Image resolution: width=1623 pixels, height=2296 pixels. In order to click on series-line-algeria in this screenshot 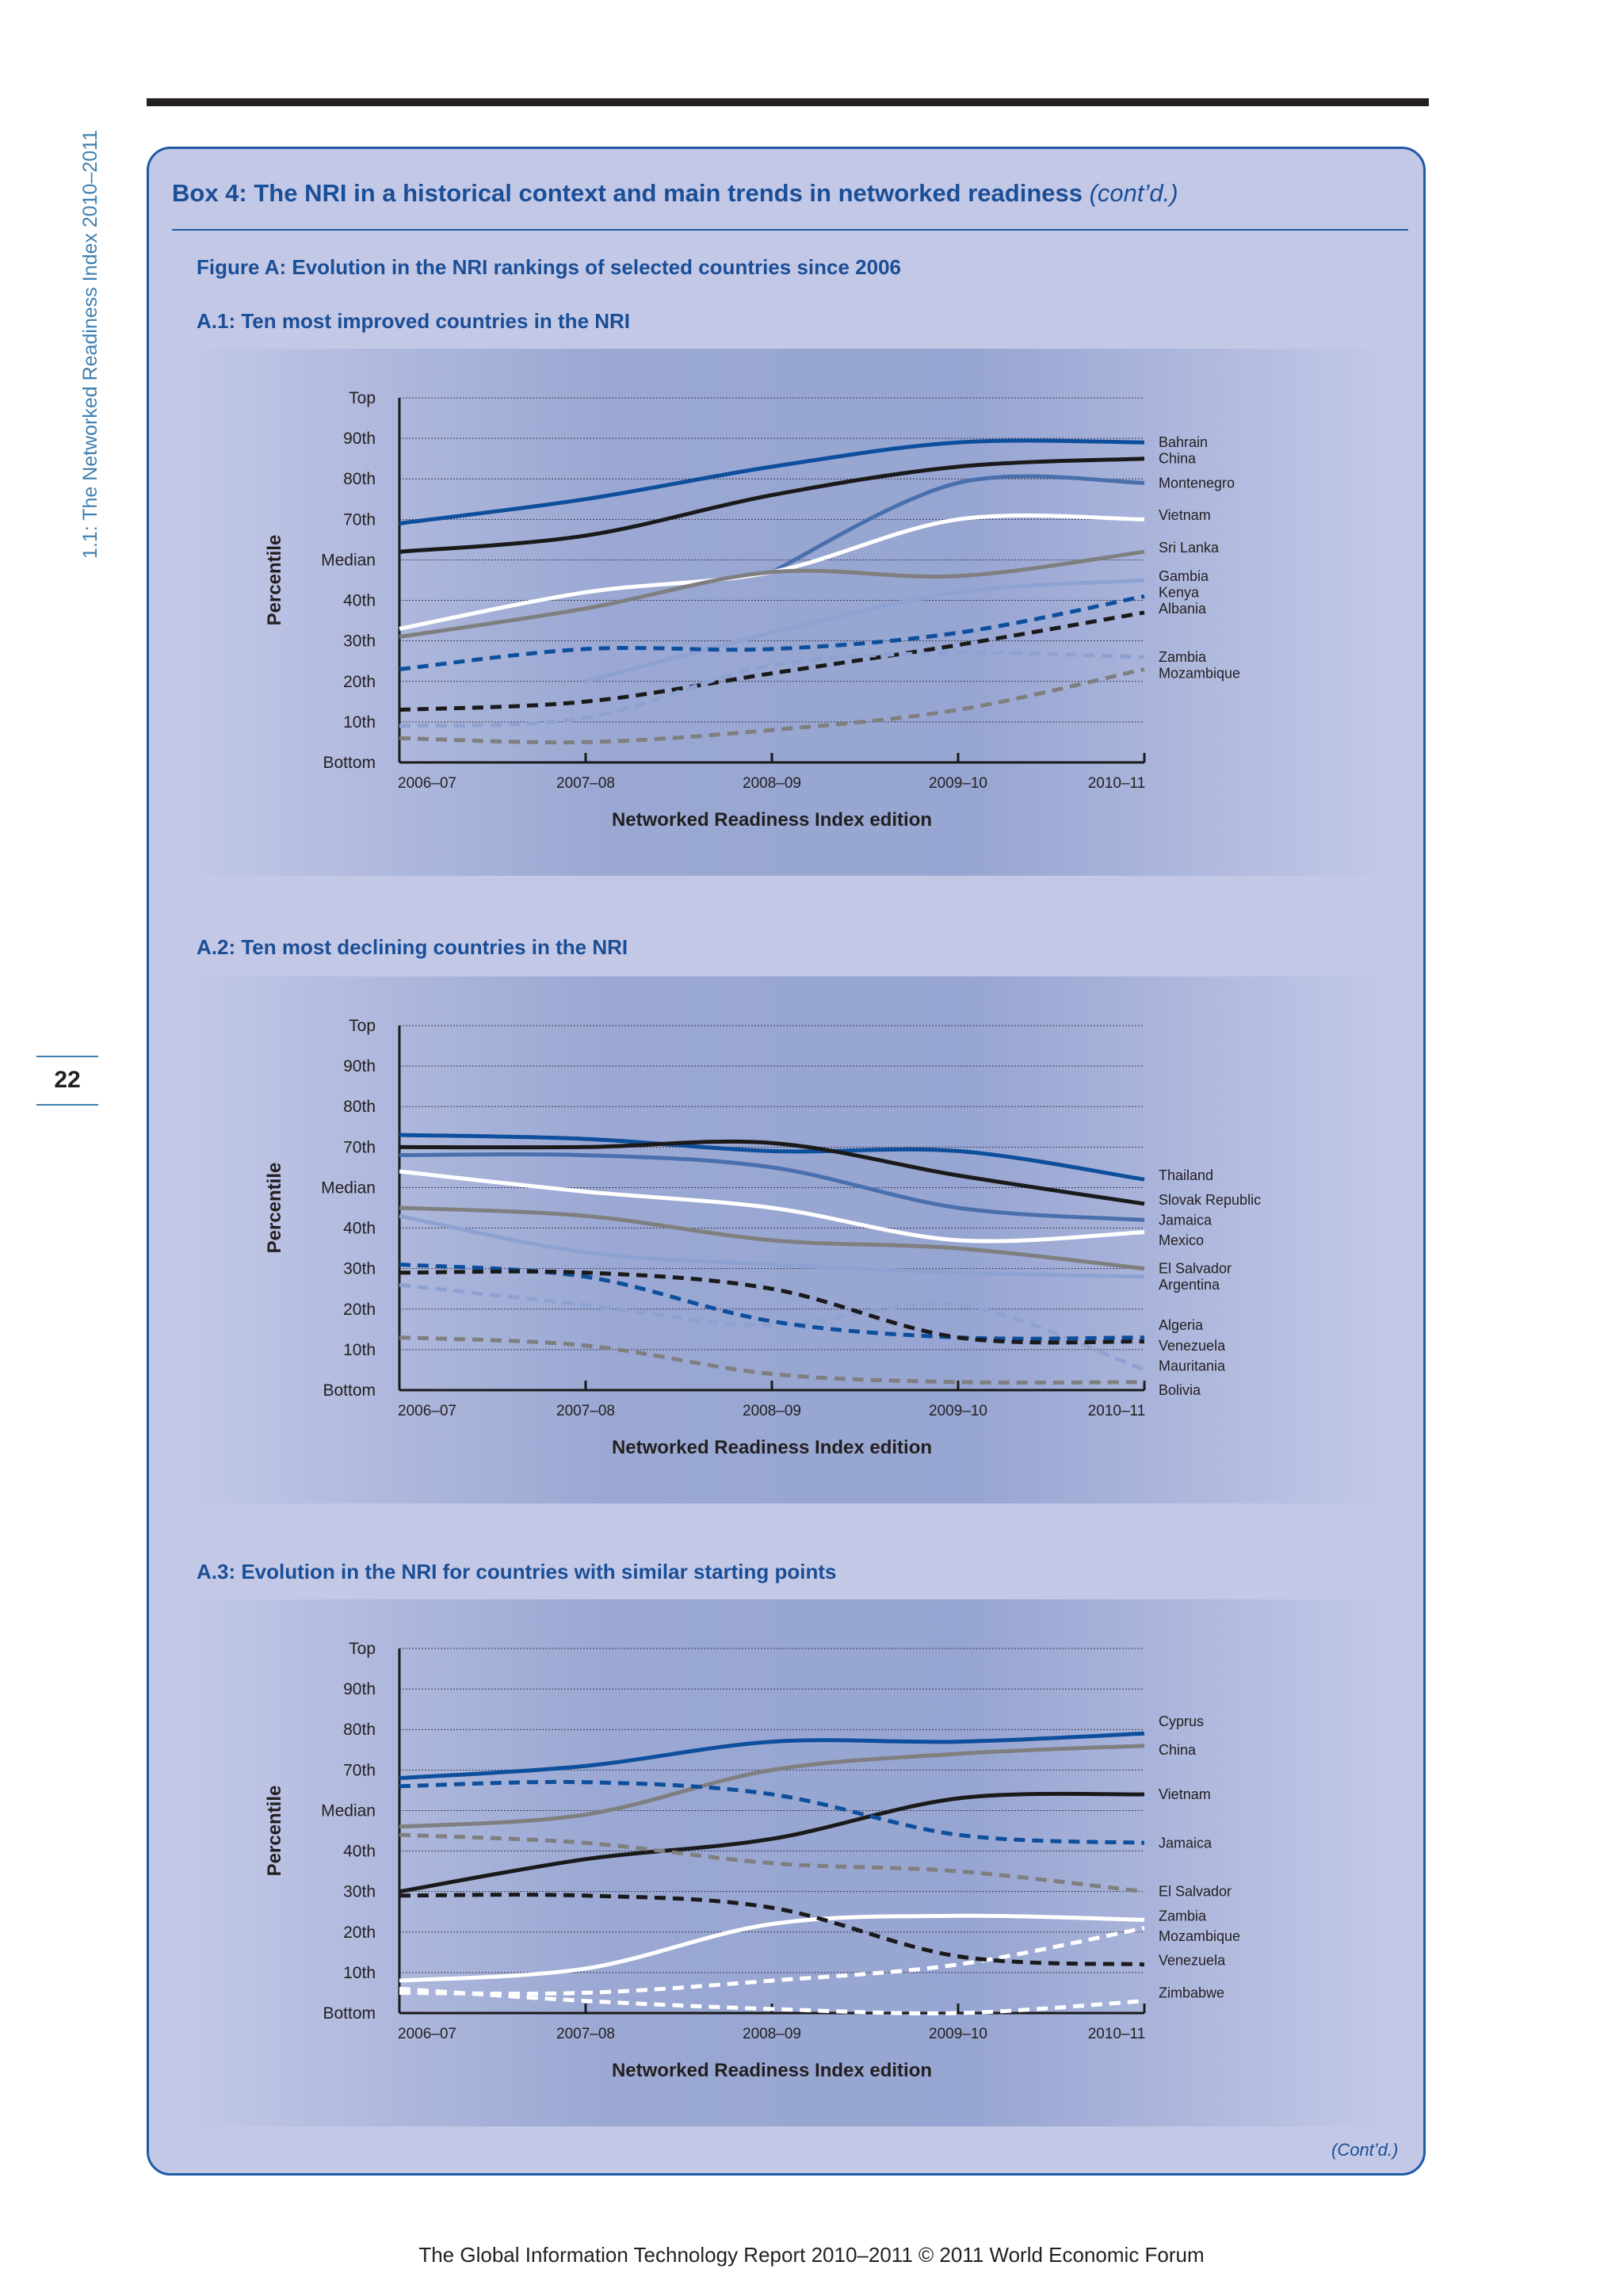, I will do `click(772, 1327)`.